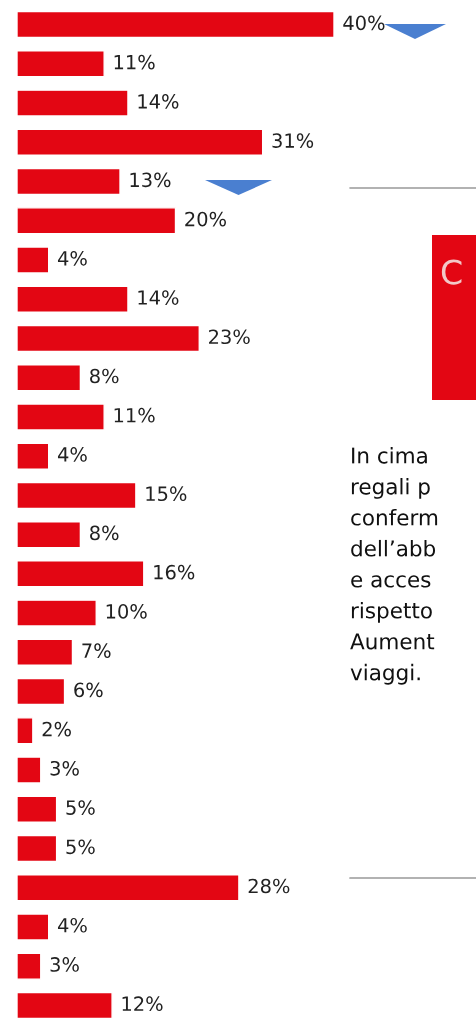 This screenshot has height=1027, width=476. What do you see at coordinates (56, 729) in the screenshot?
I see `data-label: 2%` at bounding box center [56, 729].